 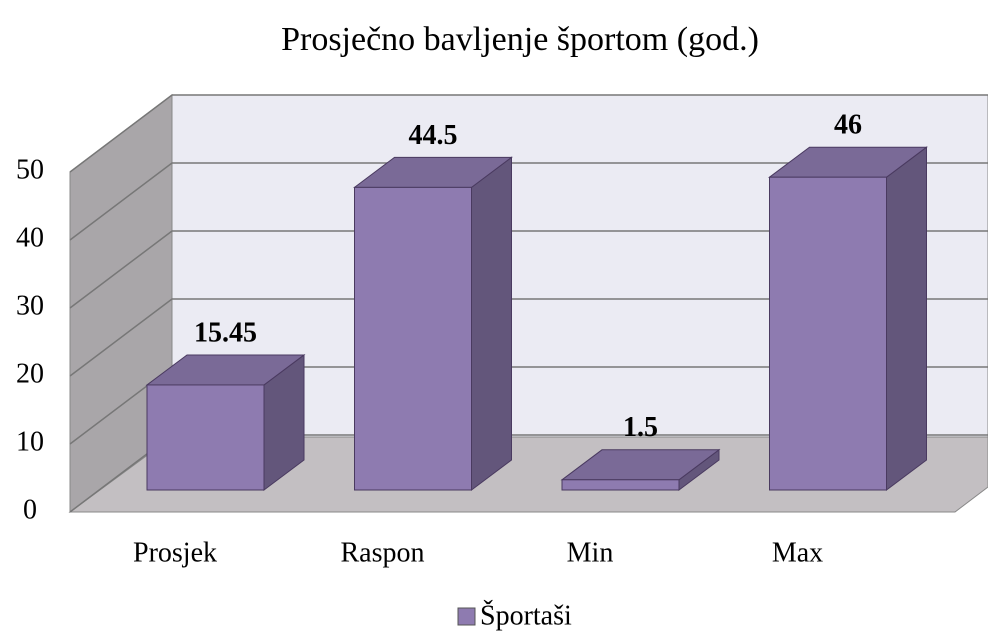 I want to click on y-tick-label: 30, so click(x=30, y=305).